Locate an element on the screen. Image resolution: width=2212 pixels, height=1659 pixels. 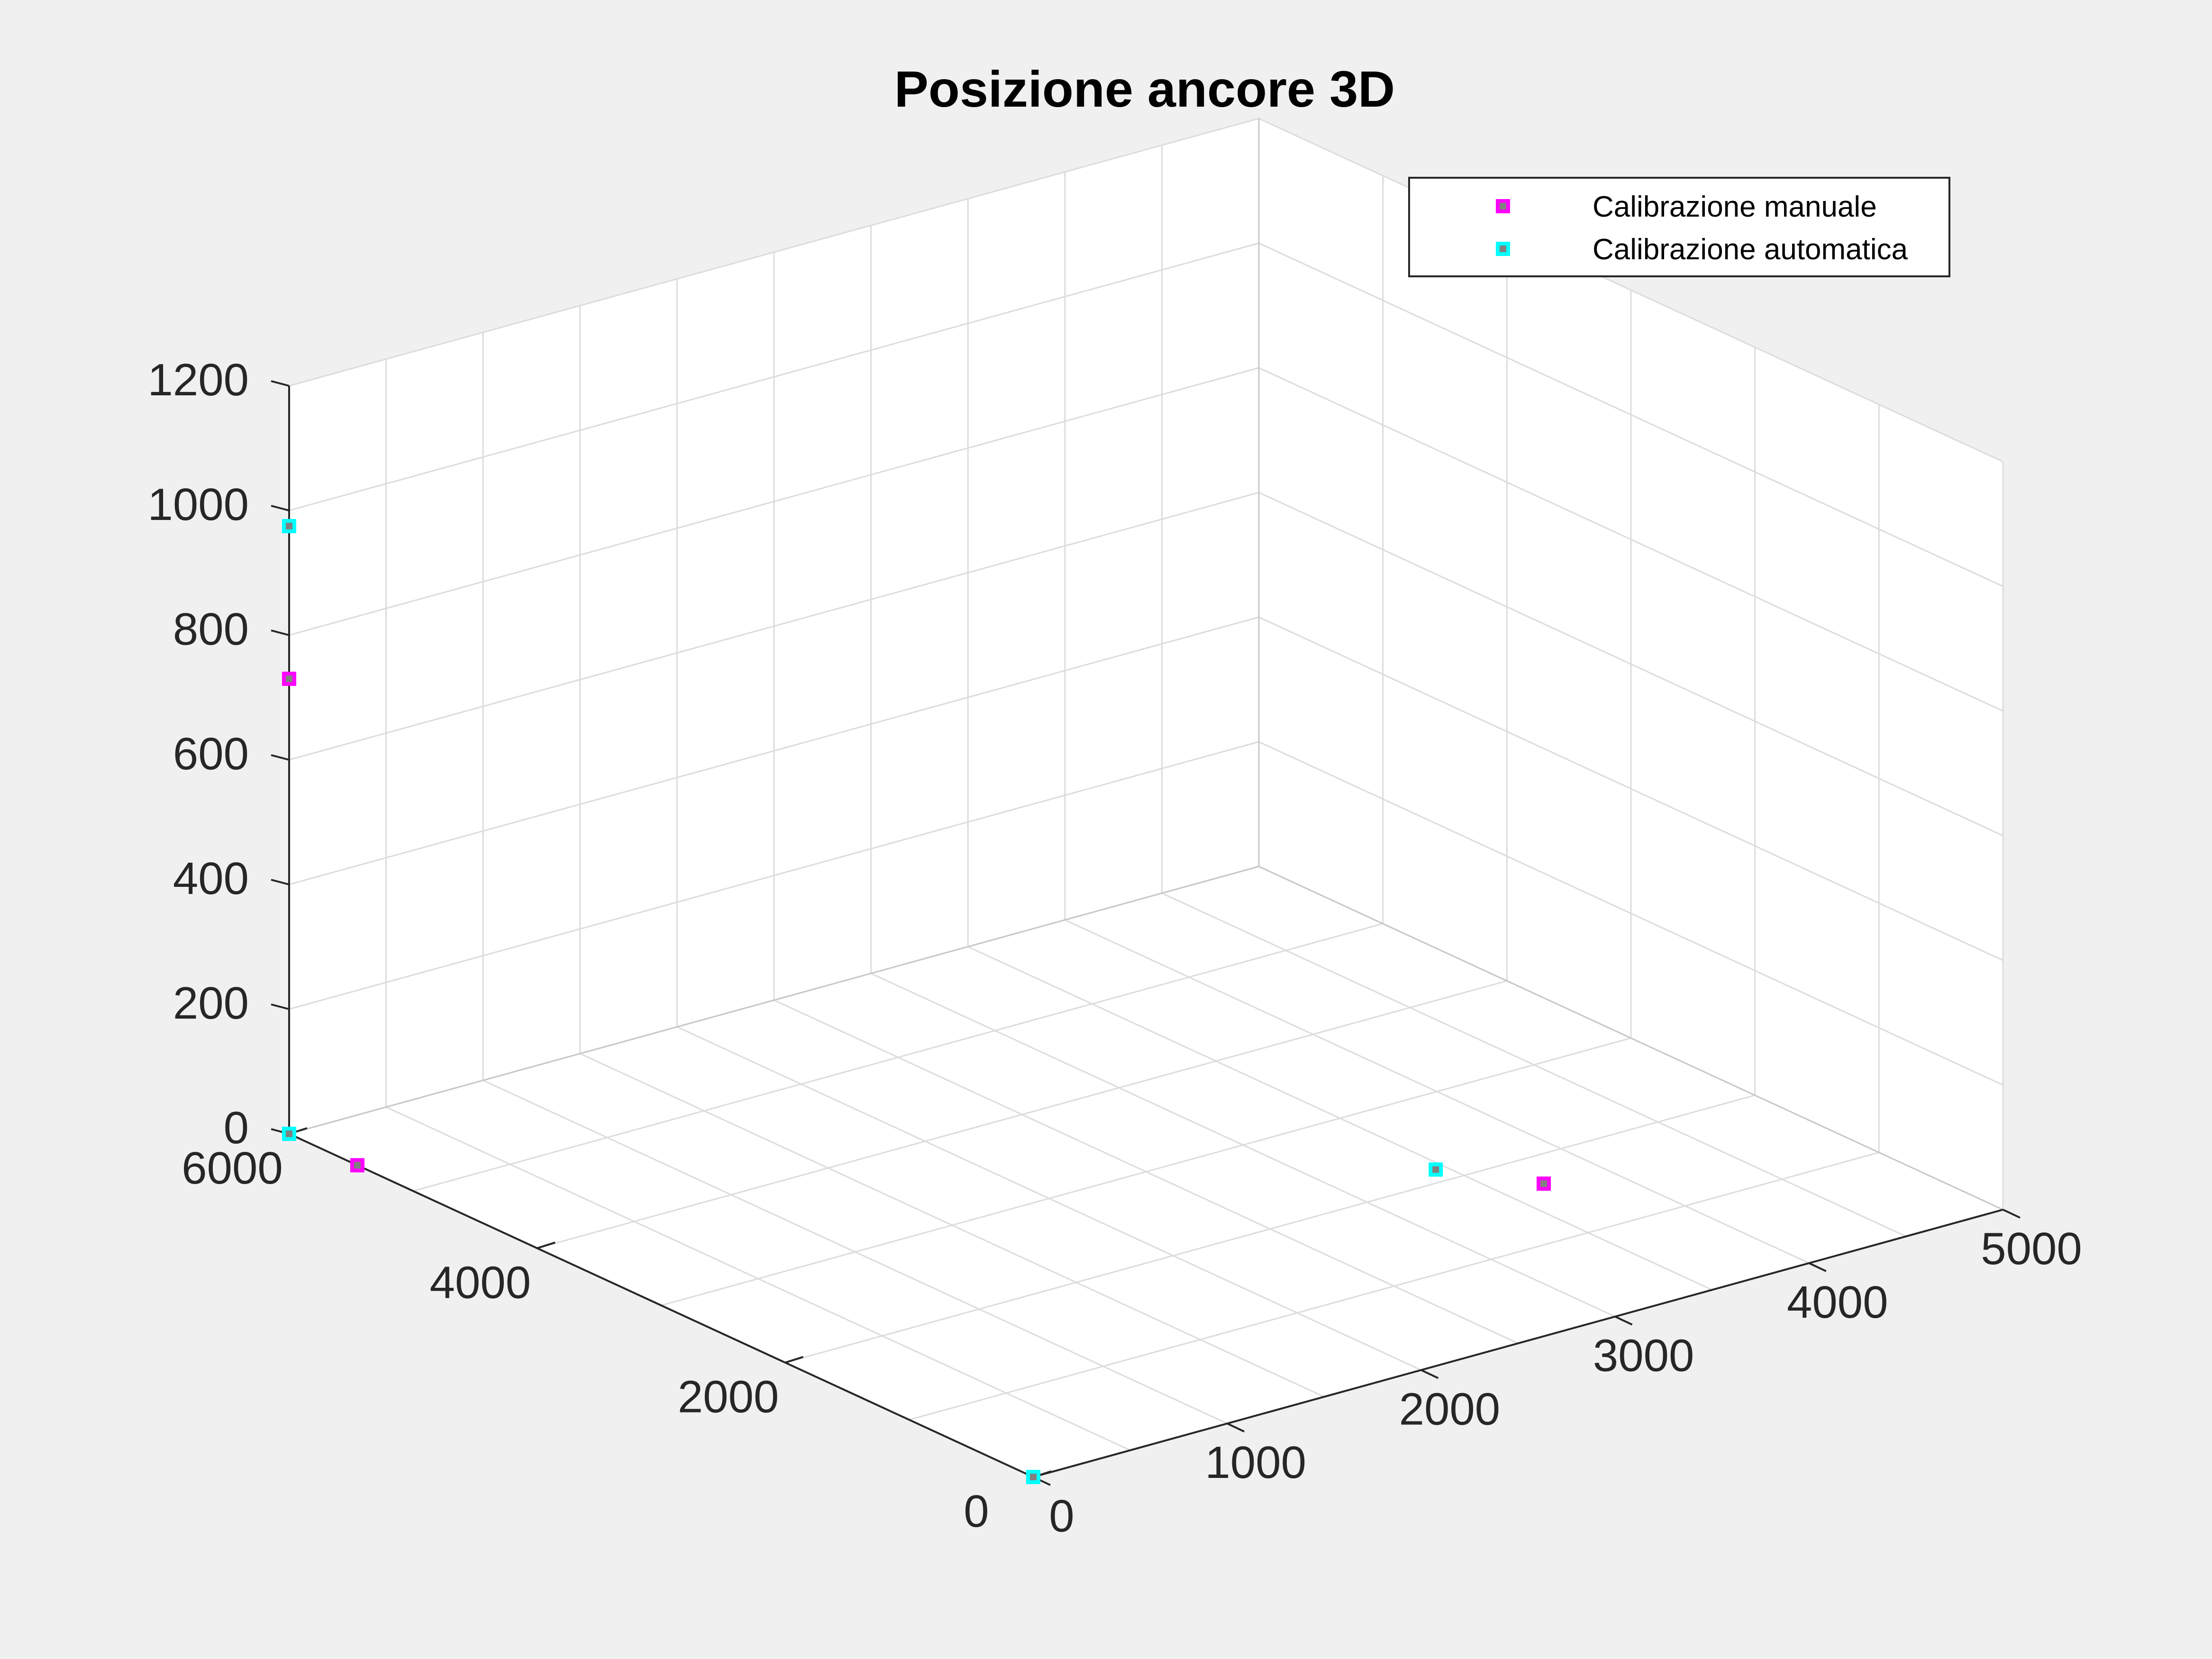
x-tick-label: 2000 is located at coordinates (1450, 1409).